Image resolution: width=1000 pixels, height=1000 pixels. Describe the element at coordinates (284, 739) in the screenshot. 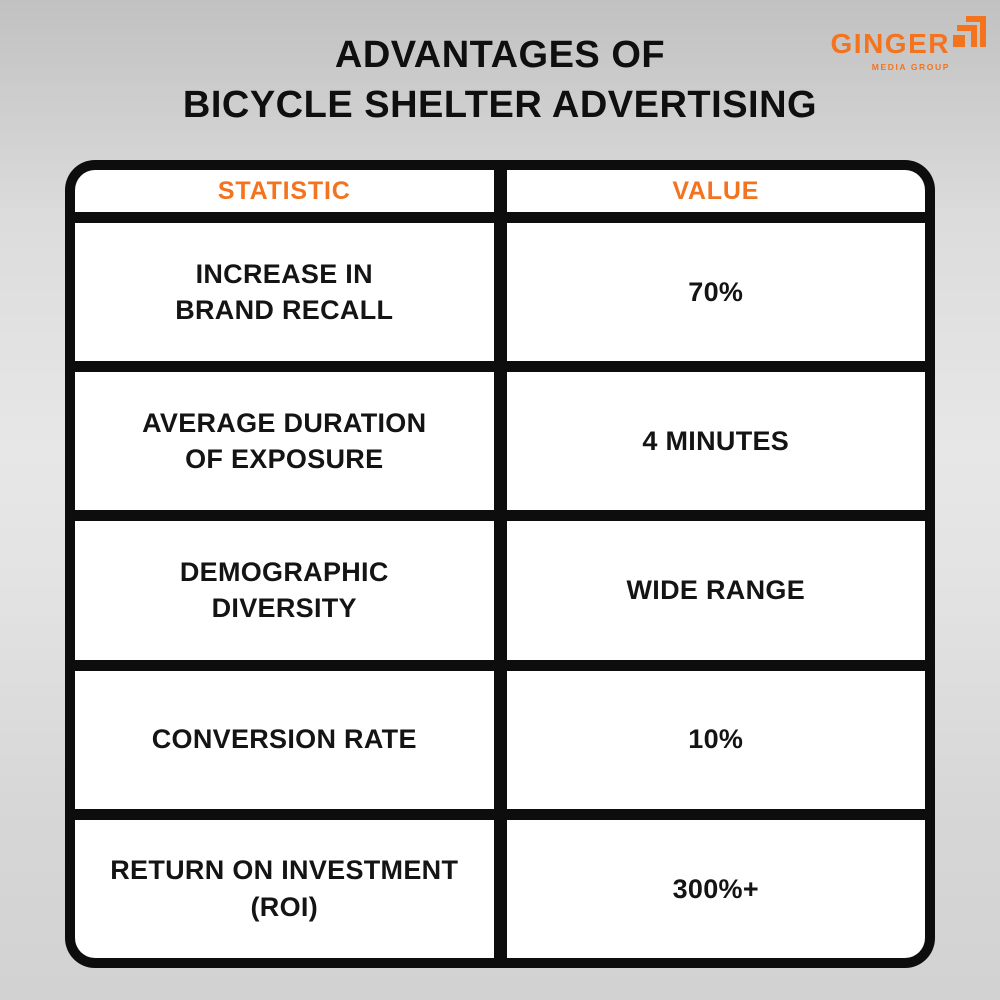

I see `table-row-statistic-conversion: CONVERSION RATE` at that location.